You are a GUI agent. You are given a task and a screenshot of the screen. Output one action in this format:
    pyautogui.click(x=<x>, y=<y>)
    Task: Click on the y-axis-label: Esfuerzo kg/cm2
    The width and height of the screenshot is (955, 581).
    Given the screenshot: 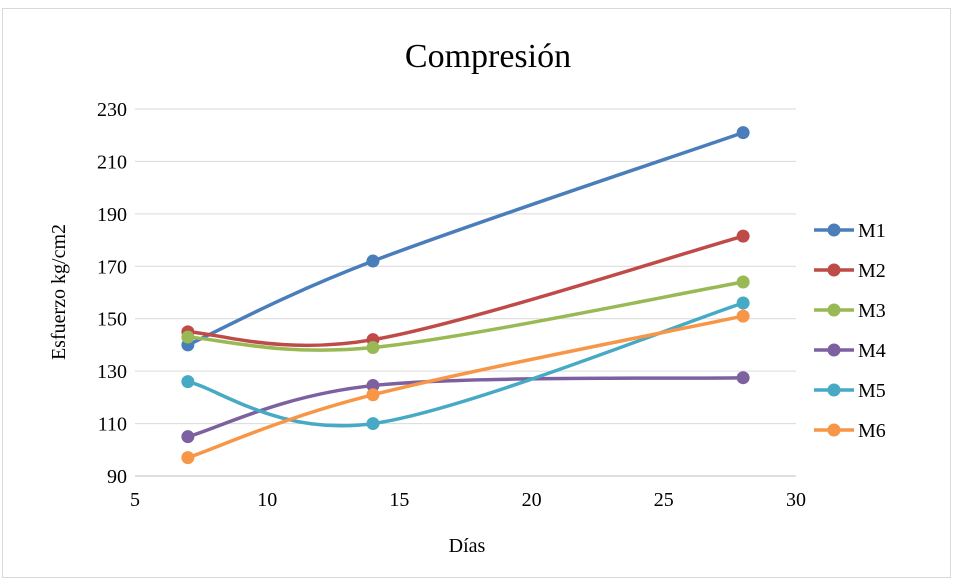 What is the action you would take?
    pyautogui.click(x=59, y=292)
    